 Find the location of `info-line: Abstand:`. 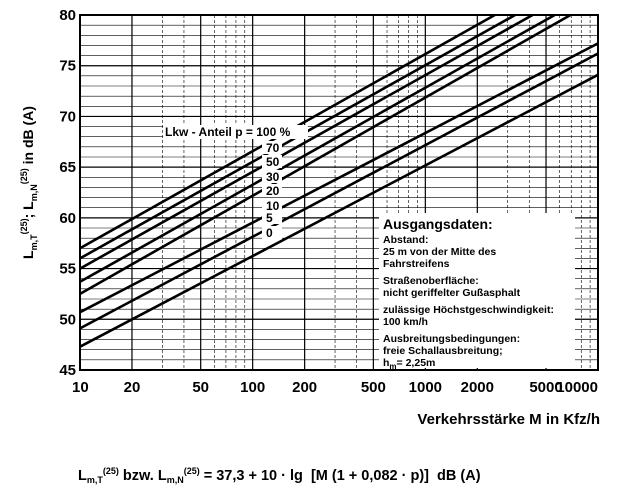

info-line: Abstand: is located at coordinates (406, 240).